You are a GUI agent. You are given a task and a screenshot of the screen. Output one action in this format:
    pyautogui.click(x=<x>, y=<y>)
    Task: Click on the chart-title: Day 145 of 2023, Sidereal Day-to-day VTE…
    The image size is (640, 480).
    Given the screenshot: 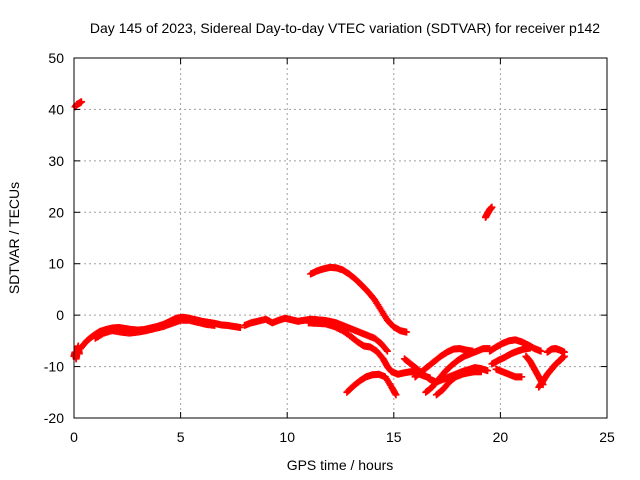 What is the action you would take?
    pyautogui.click(x=345, y=28)
    